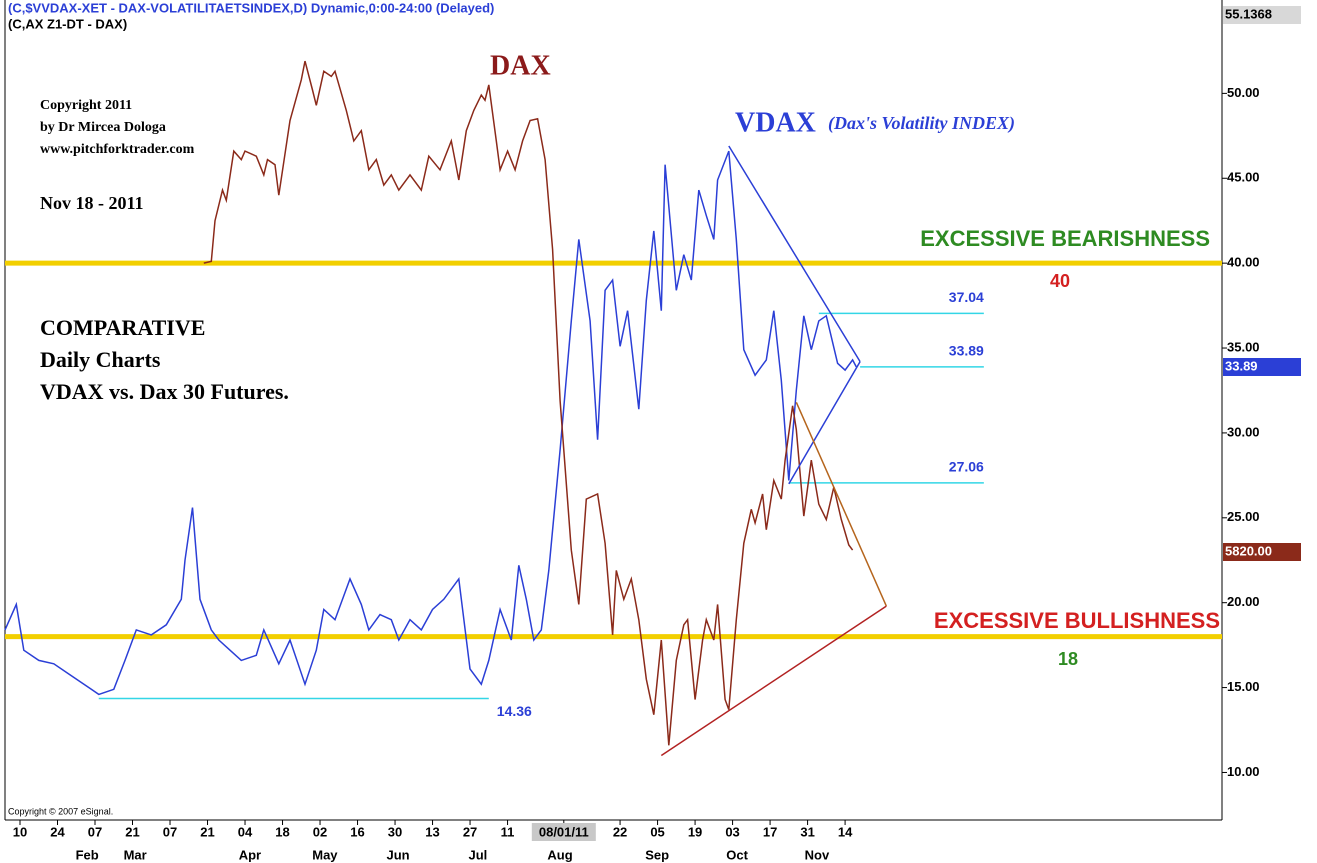 The image size is (1317, 863). What do you see at coordinates (921, 123) in the screenshot?
I see `annotation: (Dax's Volatility INDEX)` at bounding box center [921, 123].